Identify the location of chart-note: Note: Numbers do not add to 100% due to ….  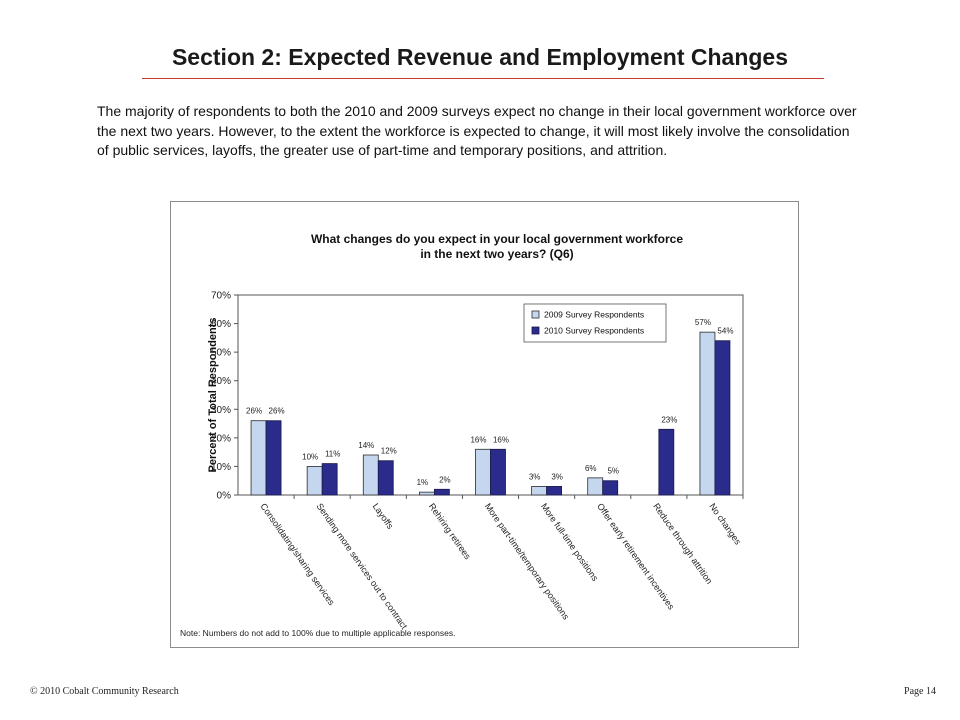
(317, 633).